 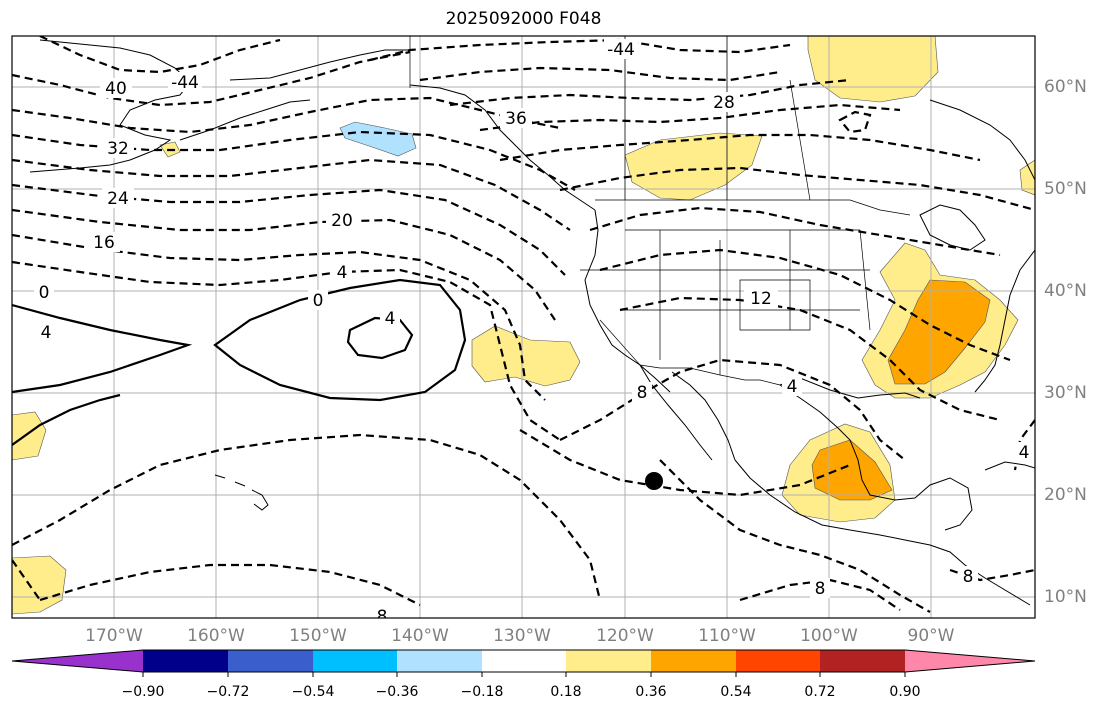 I want to click on contour-label: -44, so click(x=621, y=50).